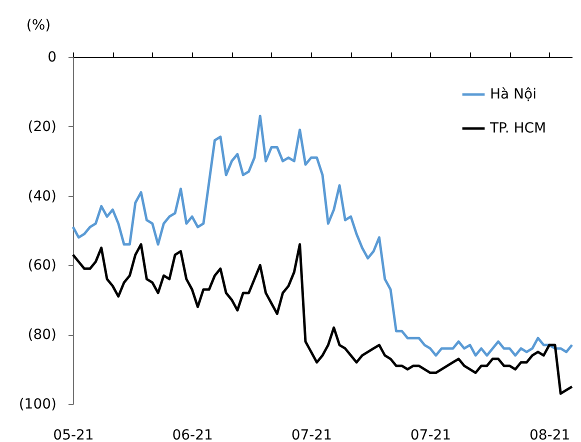 Image resolution: width=581 pixels, height=442 pixels. I want to click on x-tick-label: 06-21, so click(192, 435).